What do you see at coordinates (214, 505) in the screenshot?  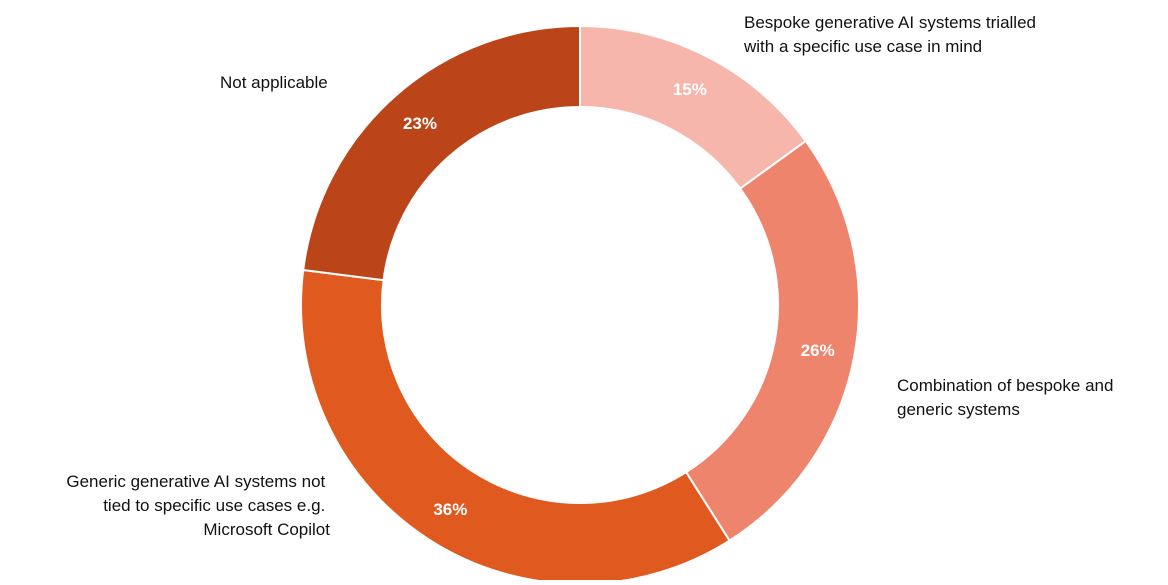 I see `category-label-generic-line-2: tied to specific use cases e.g.` at bounding box center [214, 505].